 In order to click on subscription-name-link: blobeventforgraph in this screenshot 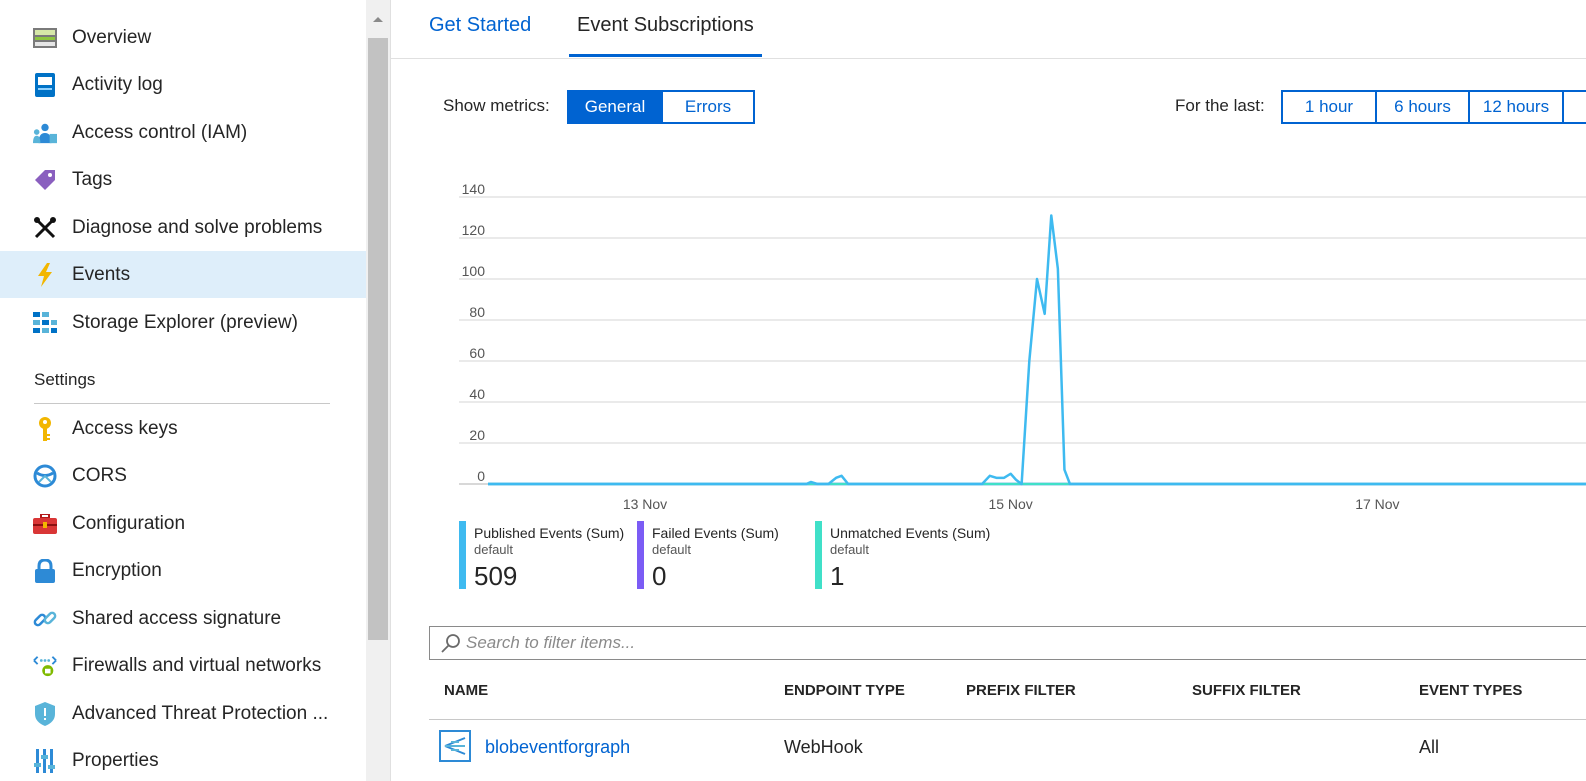, I will do `click(558, 747)`.